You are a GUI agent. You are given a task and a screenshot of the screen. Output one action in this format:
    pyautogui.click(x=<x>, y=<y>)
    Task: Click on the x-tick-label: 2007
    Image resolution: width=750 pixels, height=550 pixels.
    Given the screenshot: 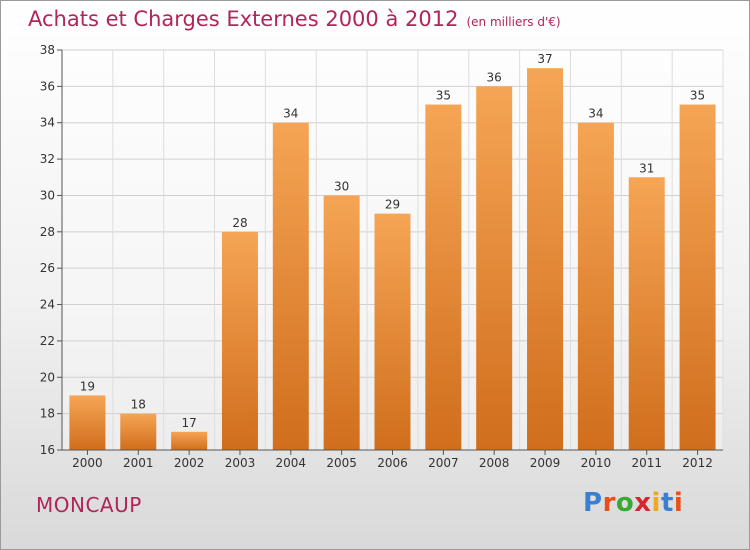 What is the action you would take?
    pyautogui.click(x=443, y=463)
    